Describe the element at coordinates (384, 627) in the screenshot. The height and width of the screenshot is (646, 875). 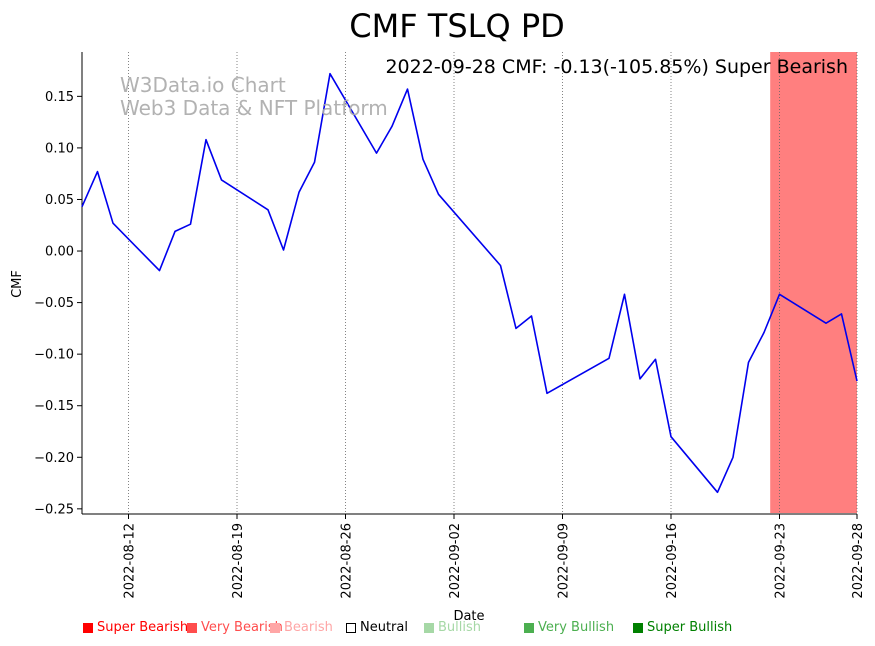
I see `legend-label: Neutral` at that location.